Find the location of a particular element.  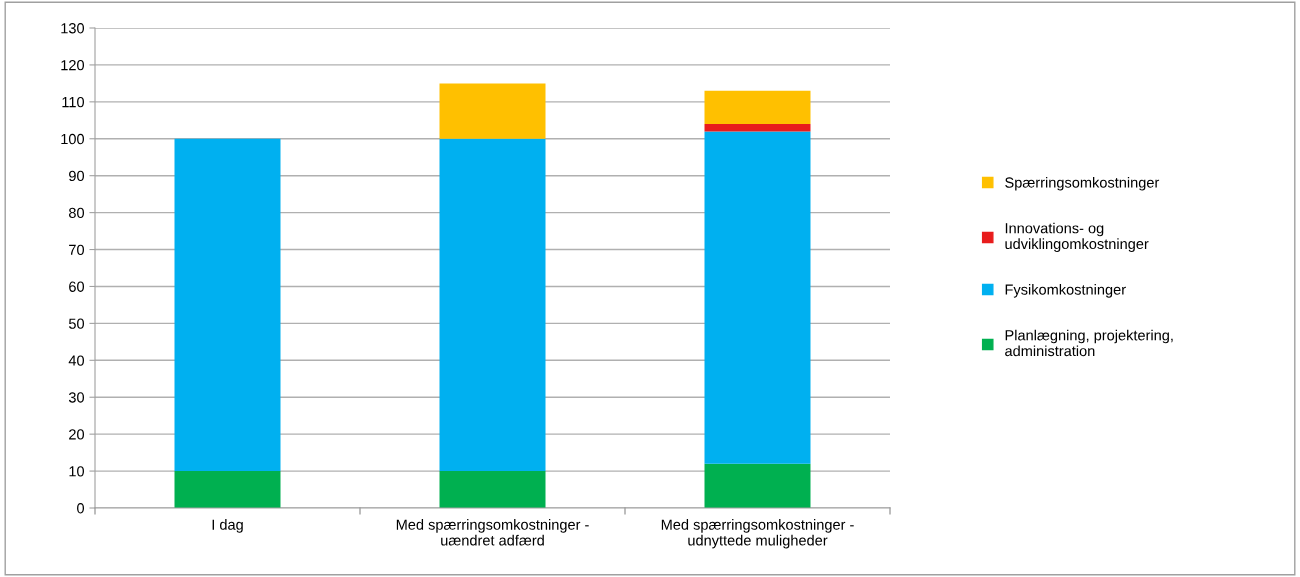

legend-label: Spærringsomkostninger is located at coordinates (1082, 183).